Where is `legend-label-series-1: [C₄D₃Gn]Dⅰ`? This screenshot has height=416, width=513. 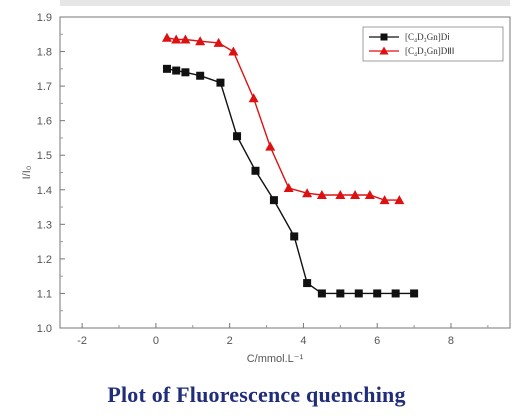 legend-label-series-1: [C₄D₃Gn]Dⅰ is located at coordinates (427, 37).